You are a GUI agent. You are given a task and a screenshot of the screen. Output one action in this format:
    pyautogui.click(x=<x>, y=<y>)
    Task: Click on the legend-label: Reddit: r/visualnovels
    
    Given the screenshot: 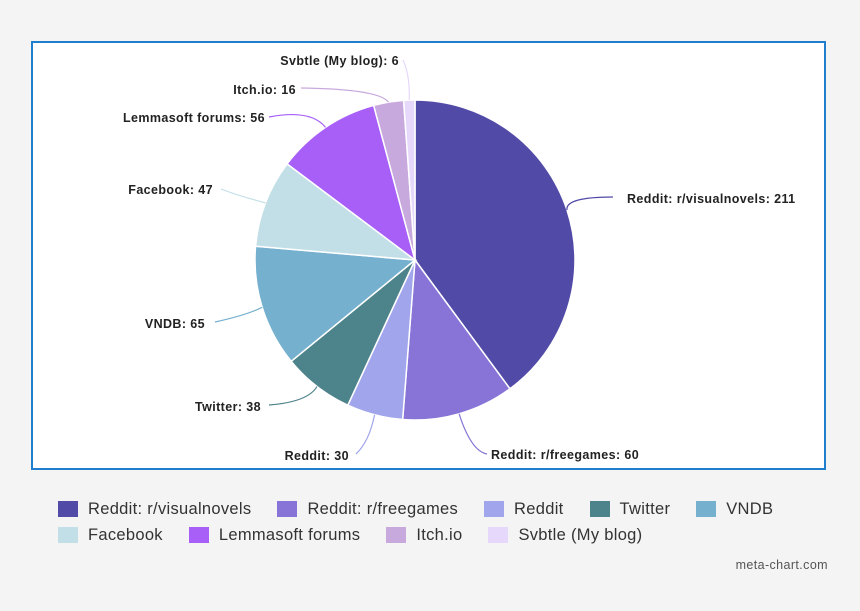 What is the action you would take?
    pyautogui.click(x=170, y=508)
    